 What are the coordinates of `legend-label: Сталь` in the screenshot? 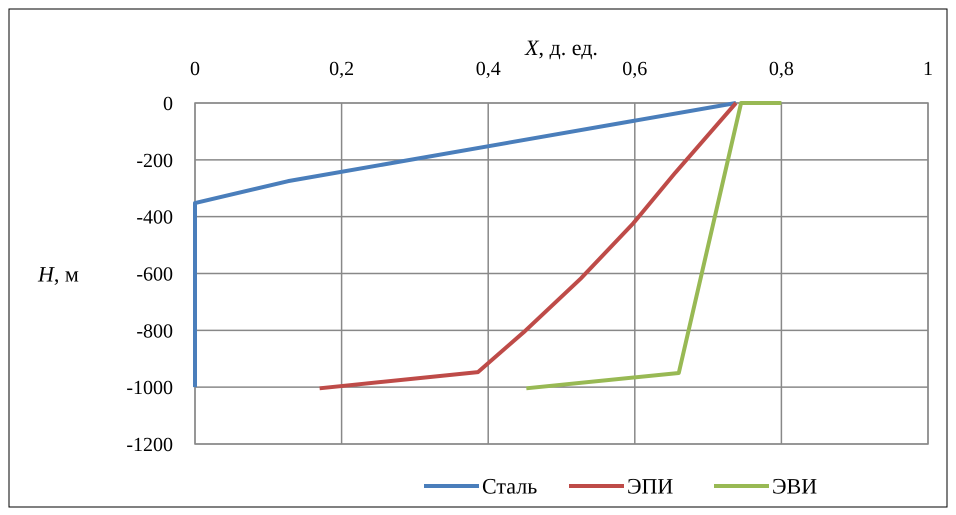 It's located at (510, 486).